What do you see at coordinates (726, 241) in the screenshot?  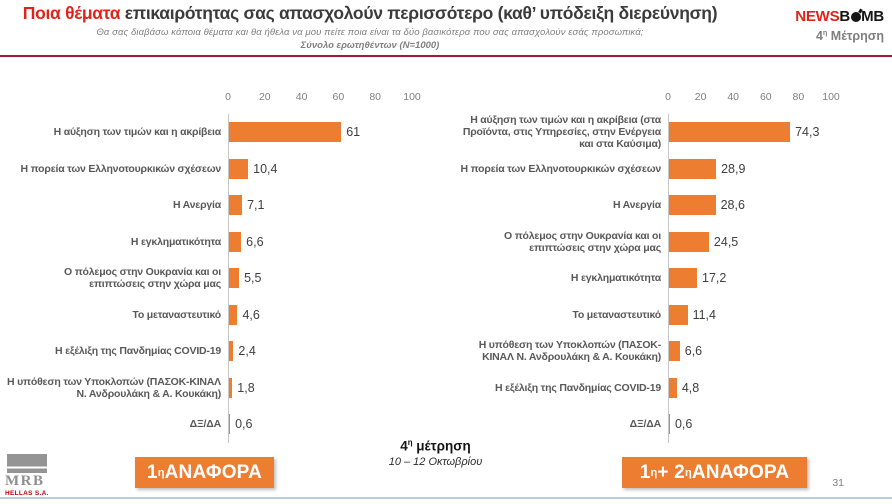 I see `value-label: 24,5` at bounding box center [726, 241].